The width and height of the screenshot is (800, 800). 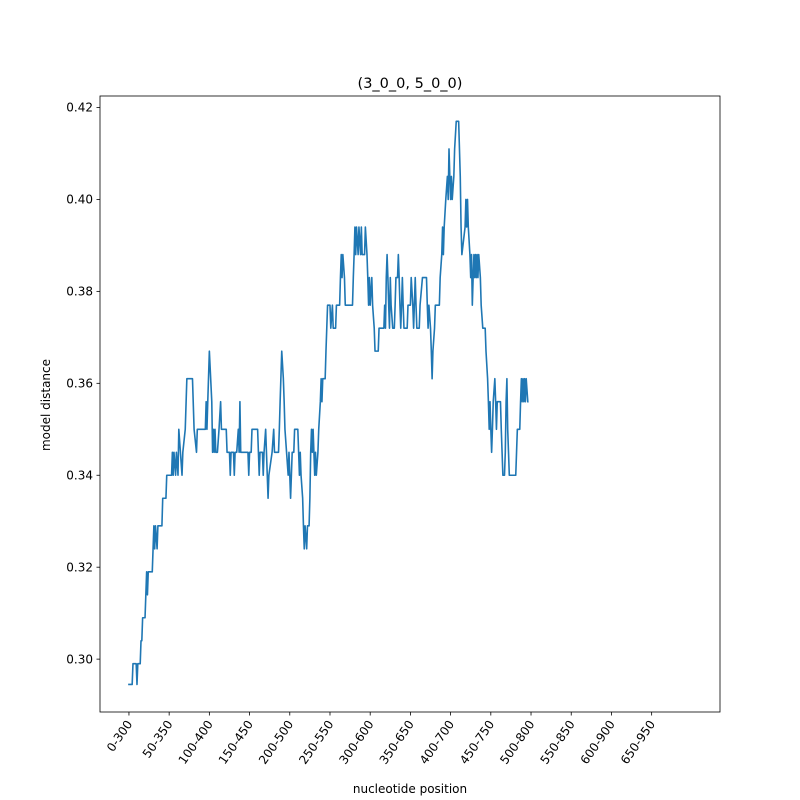 What do you see at coordinates (410, 789) in the screenshot?
I see `x-axis-label: nucleotide position` at bounding box center [410, 789].